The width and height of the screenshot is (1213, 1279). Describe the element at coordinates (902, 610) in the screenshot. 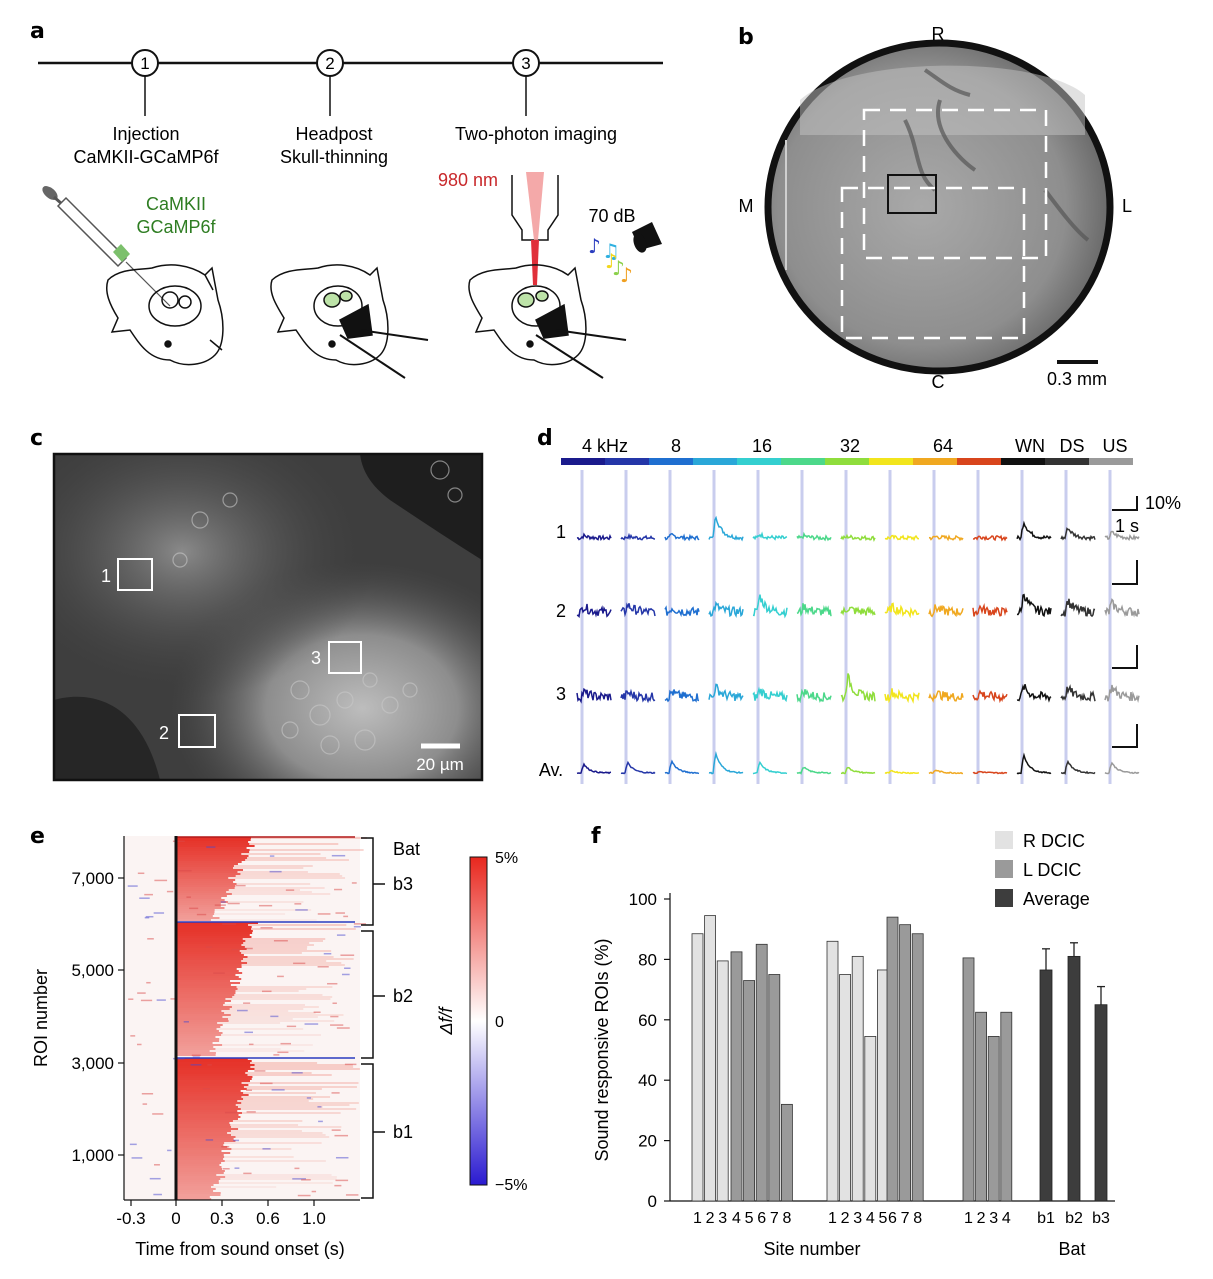

I see `trace-r1-s7` at that location.